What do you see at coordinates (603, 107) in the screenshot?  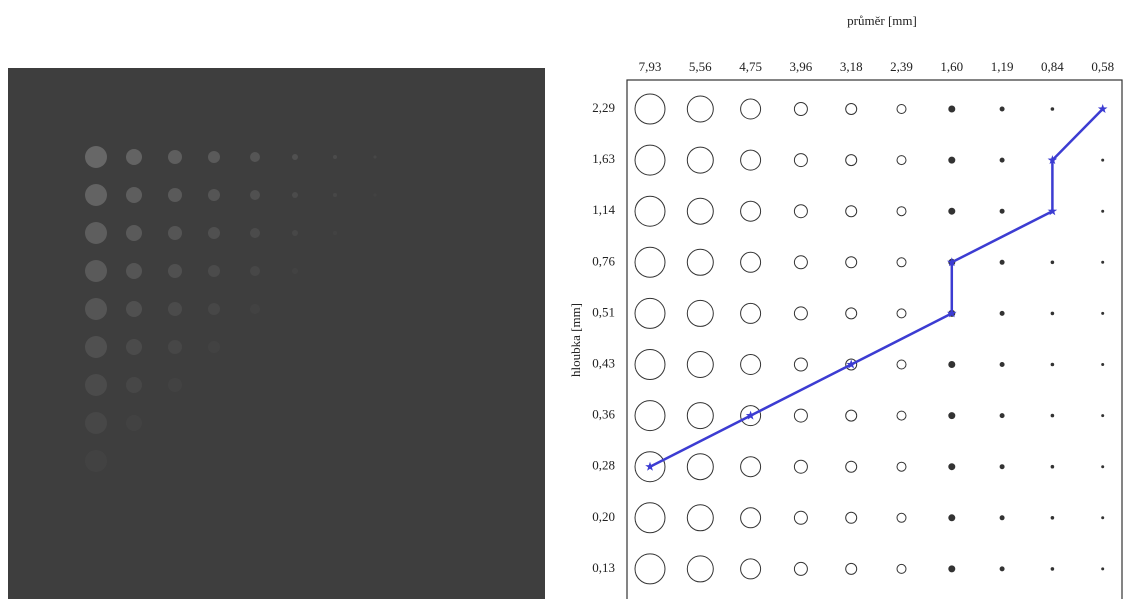 I see `y-tick-label: 2,29` at bounding box center [603, 107].